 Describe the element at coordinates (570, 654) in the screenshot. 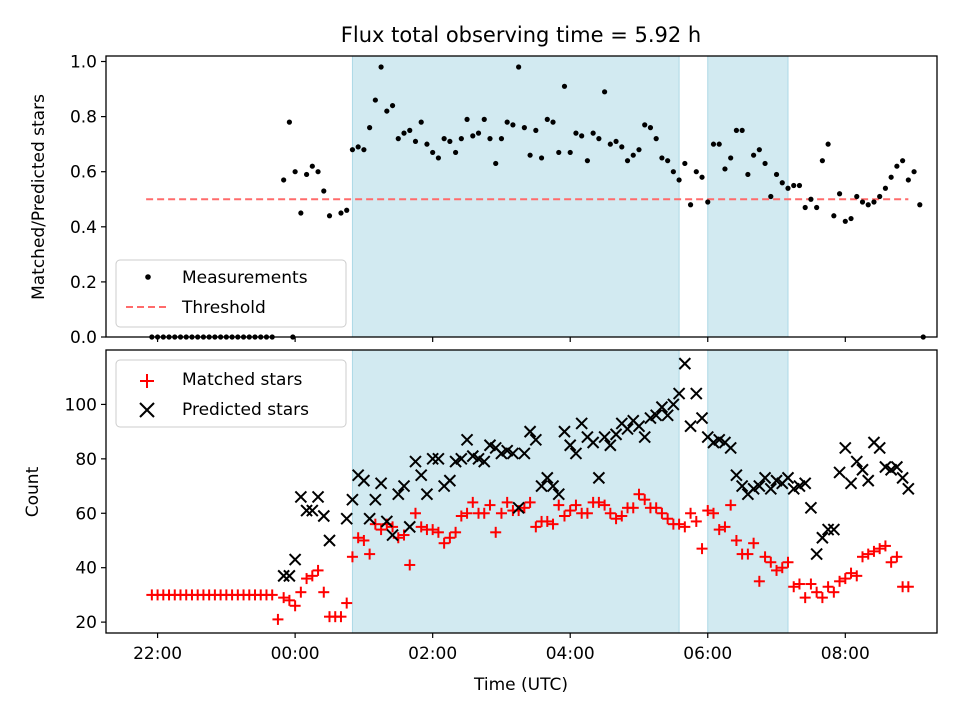

I see `x-tick-label: 04:00` at that location.